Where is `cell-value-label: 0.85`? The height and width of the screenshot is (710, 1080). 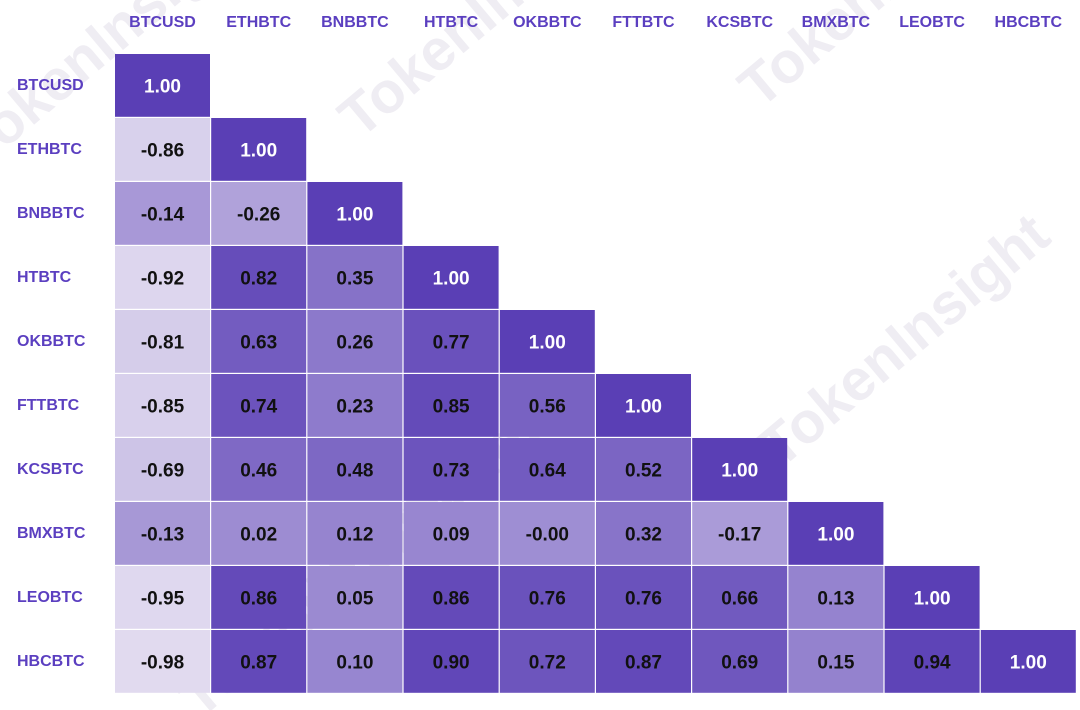 cell-value-label: 0.85 is located at coordinates (451, 406).